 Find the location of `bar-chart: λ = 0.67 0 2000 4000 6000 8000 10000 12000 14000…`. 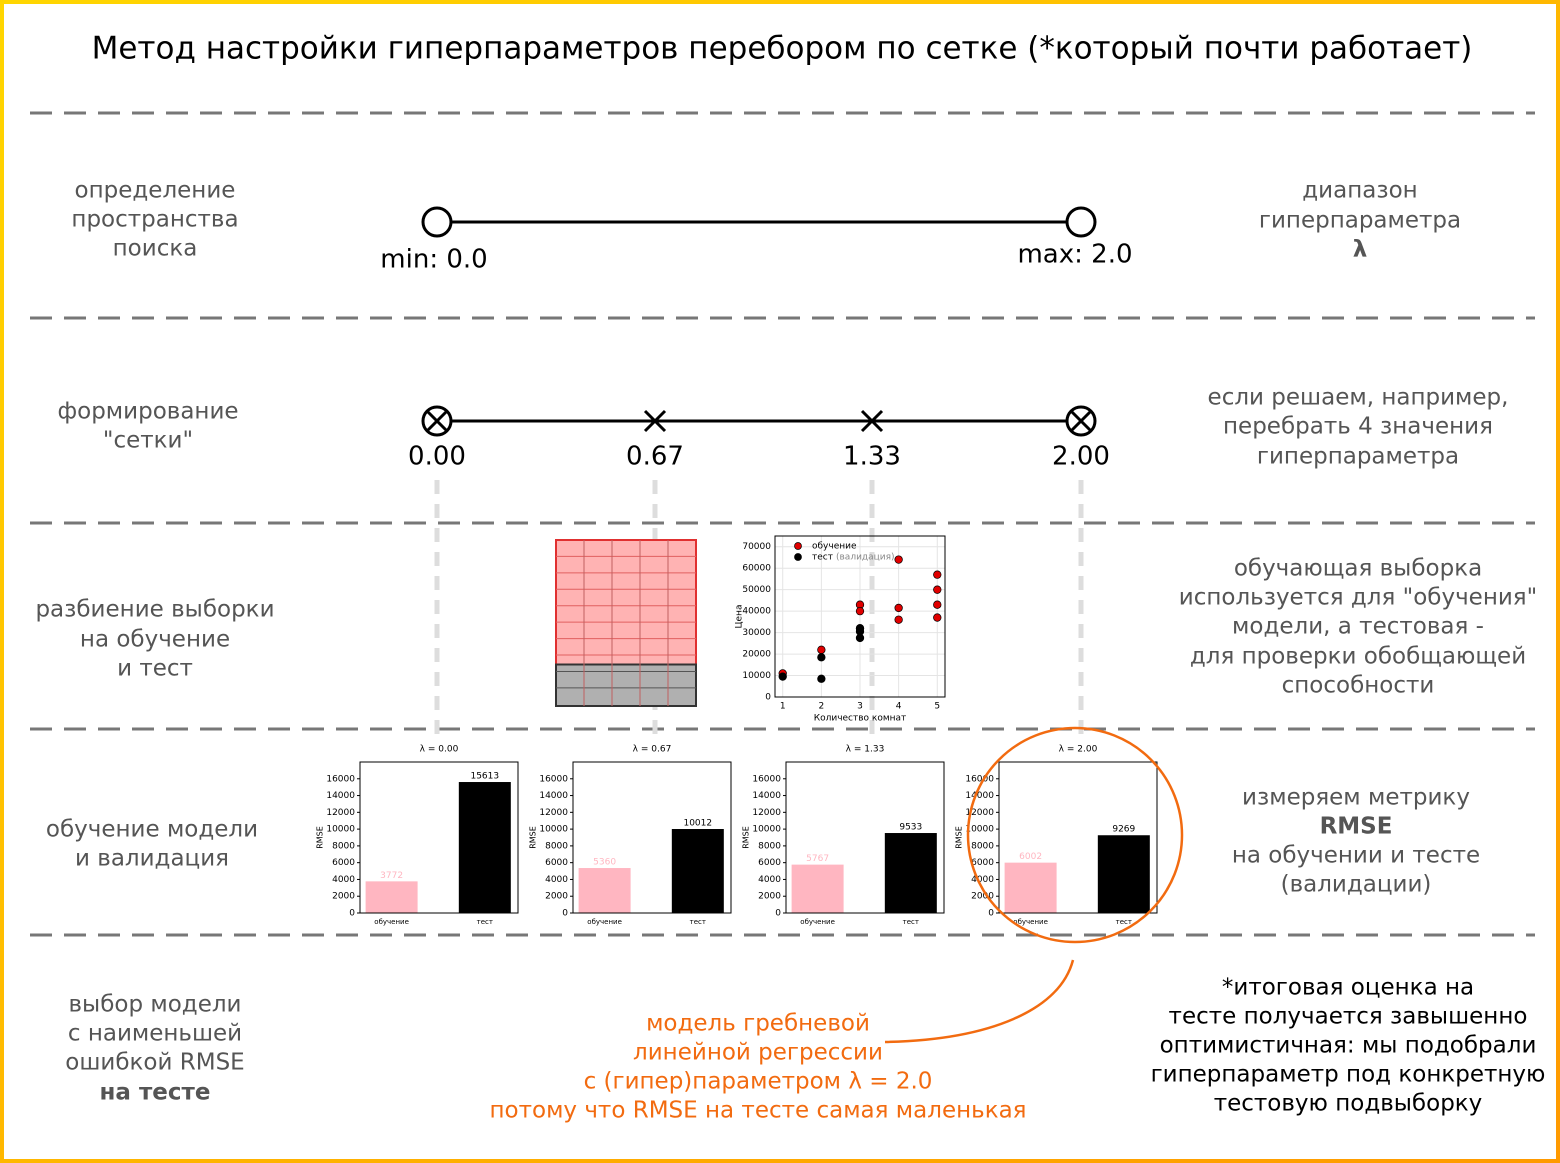

bar-chart: λ = 0.67 0 2000 4000 6000 8000 10000 12000 14000… is located at coordinates (630, 835).